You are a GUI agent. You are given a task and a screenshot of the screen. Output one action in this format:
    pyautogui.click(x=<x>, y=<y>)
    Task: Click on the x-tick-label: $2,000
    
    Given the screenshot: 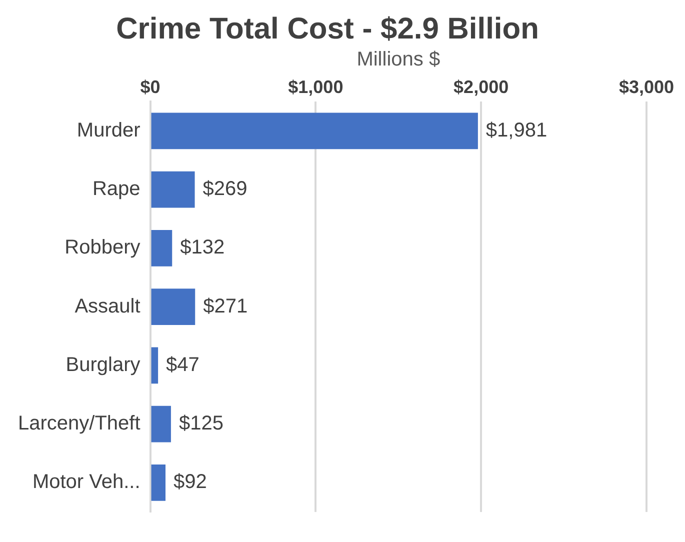 What is the action you would take?
    pyautogui.click(x=481, y=86)
    